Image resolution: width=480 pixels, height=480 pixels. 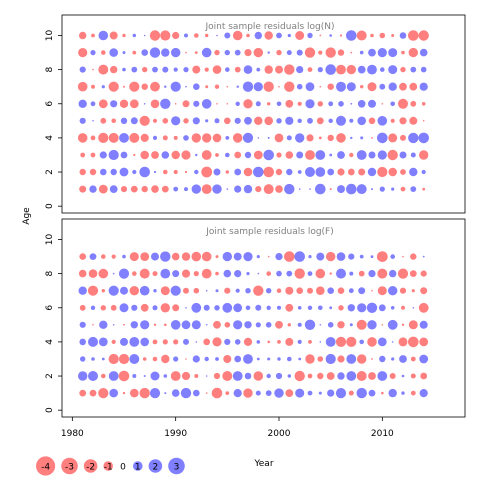 What do you see at coordinates (50, 138) in the screenshot?
I see `y-tick-label: 4` at bounding box center [50, 138].